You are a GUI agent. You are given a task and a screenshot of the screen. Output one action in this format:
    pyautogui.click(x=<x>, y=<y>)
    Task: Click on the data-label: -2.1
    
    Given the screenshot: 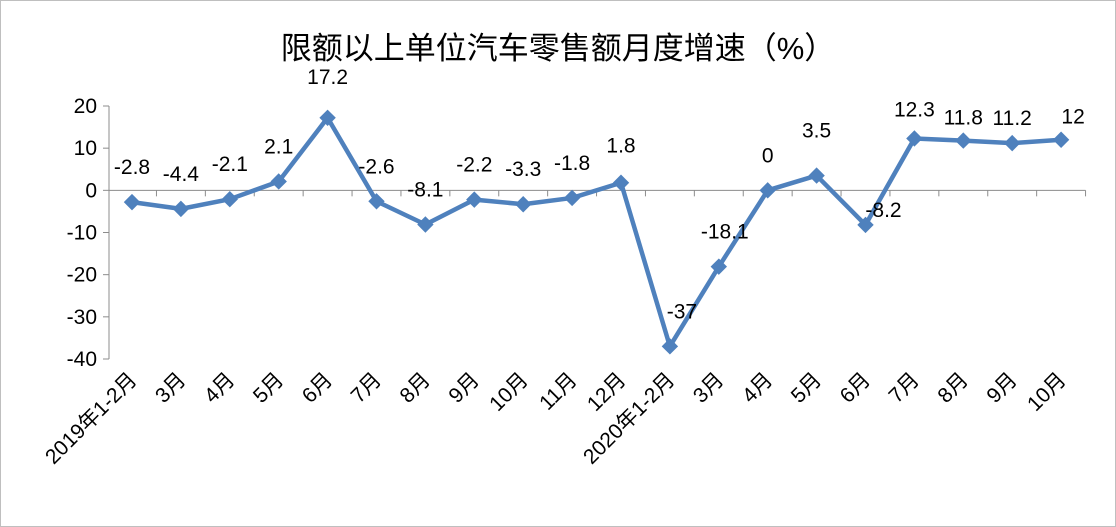 What is the action you would take?
    pyautogui.click(x=230, y=164)
    